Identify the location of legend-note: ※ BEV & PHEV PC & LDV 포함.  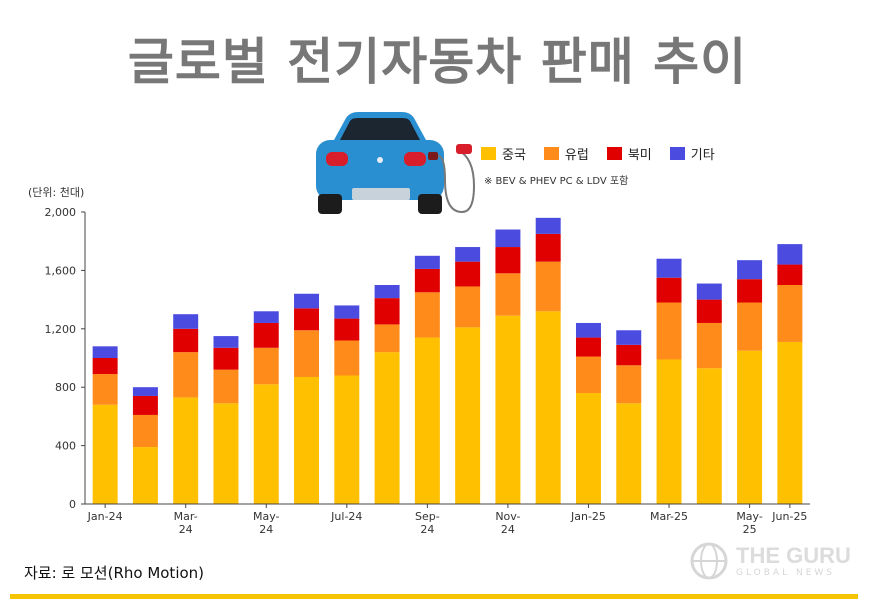
(556, 181).